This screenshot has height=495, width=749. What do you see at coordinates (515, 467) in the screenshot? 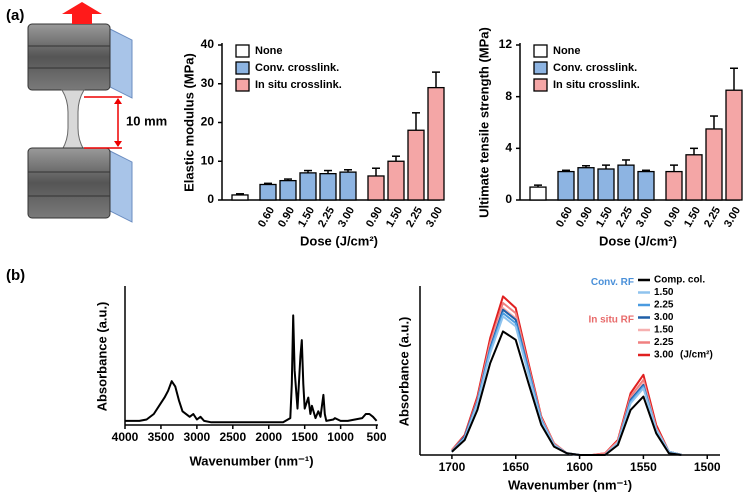
I see `x-tick-label: 1650` at bounding box center [515, 467].